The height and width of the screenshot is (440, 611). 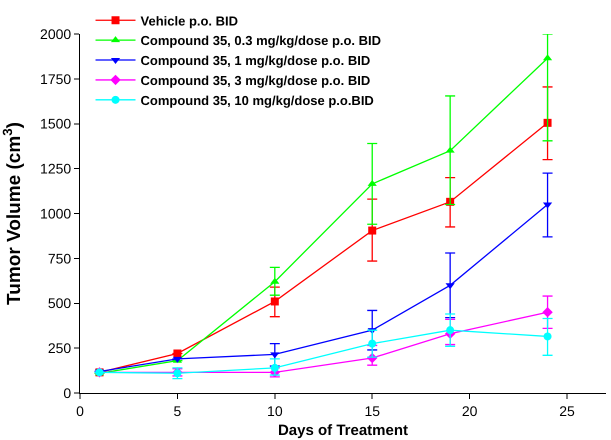 What do you see at coordinates (261, 40) in the screenshot?
I see `legend-label: Compound 35, 0.3 mg/kg/dose p.o. BID` at bounding box center [261, 40].